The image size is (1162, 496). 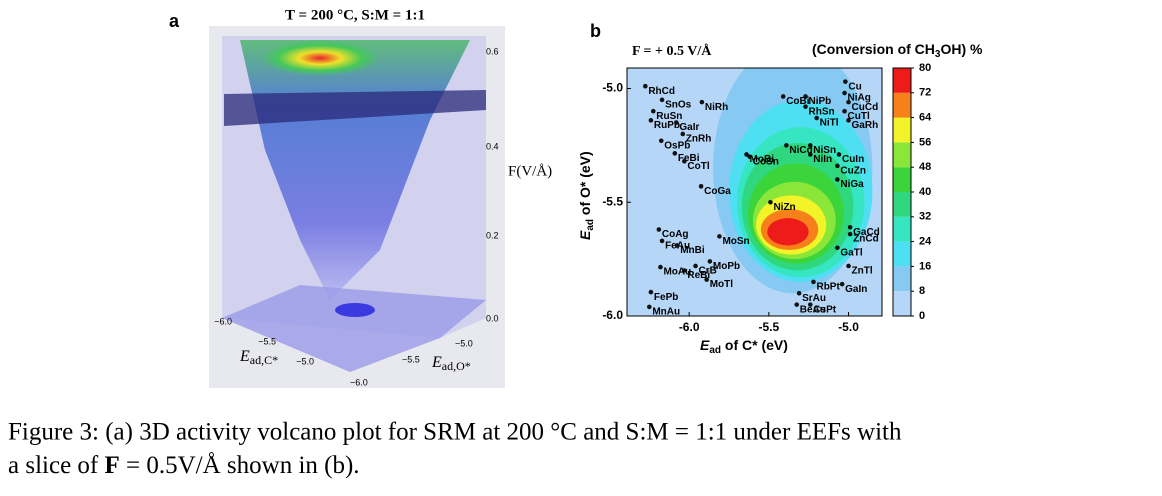 I want to click on point-label: RbPt, so click(x=828, y=287).